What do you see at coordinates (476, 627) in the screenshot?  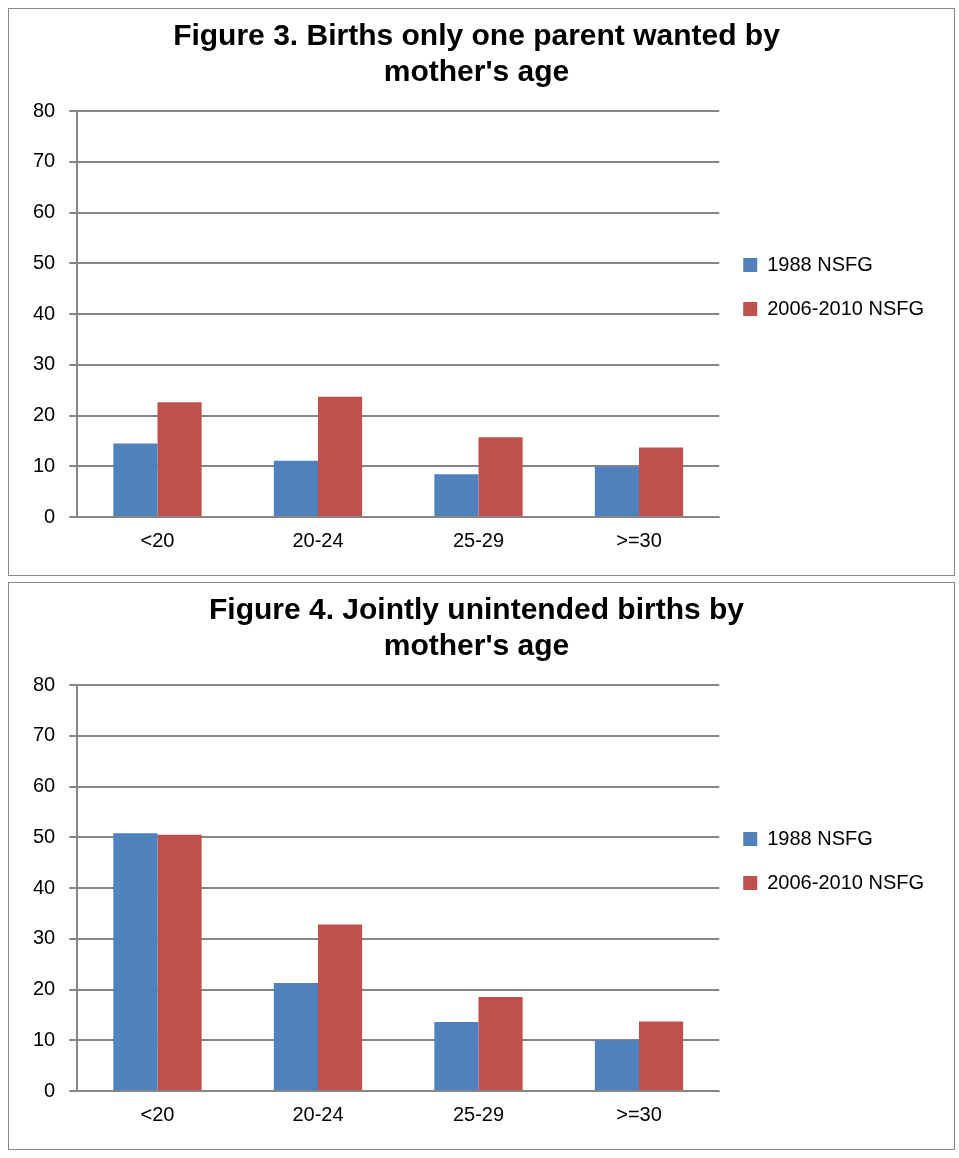 I see `chart-title: Figure 4. Jointly unintended births by mother's age` at bounding box center [476, 627].